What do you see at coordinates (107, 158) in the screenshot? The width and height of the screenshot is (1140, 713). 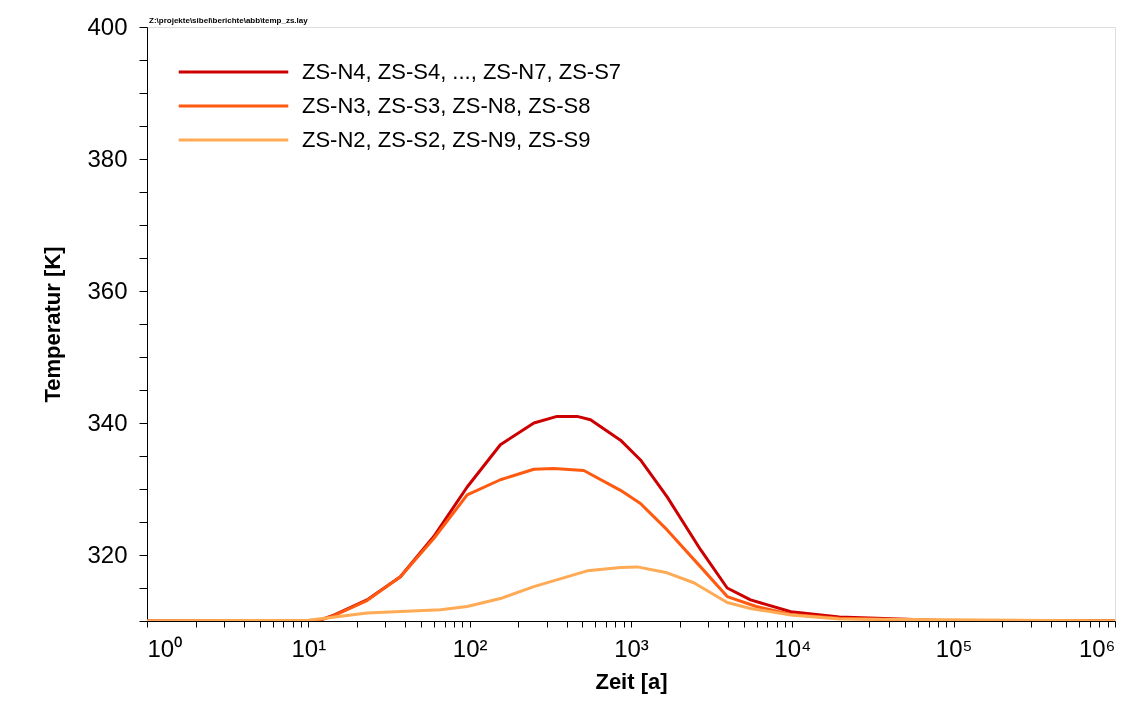 I see `y-tick-label: 380` at bounding box center [107, 158].